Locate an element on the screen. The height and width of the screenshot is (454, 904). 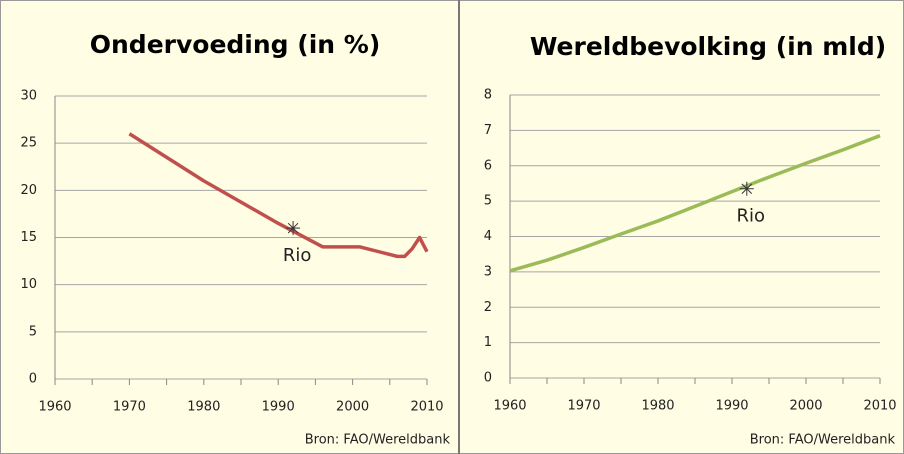
y-tick-label: 8 is located at coordinates (488, 95).